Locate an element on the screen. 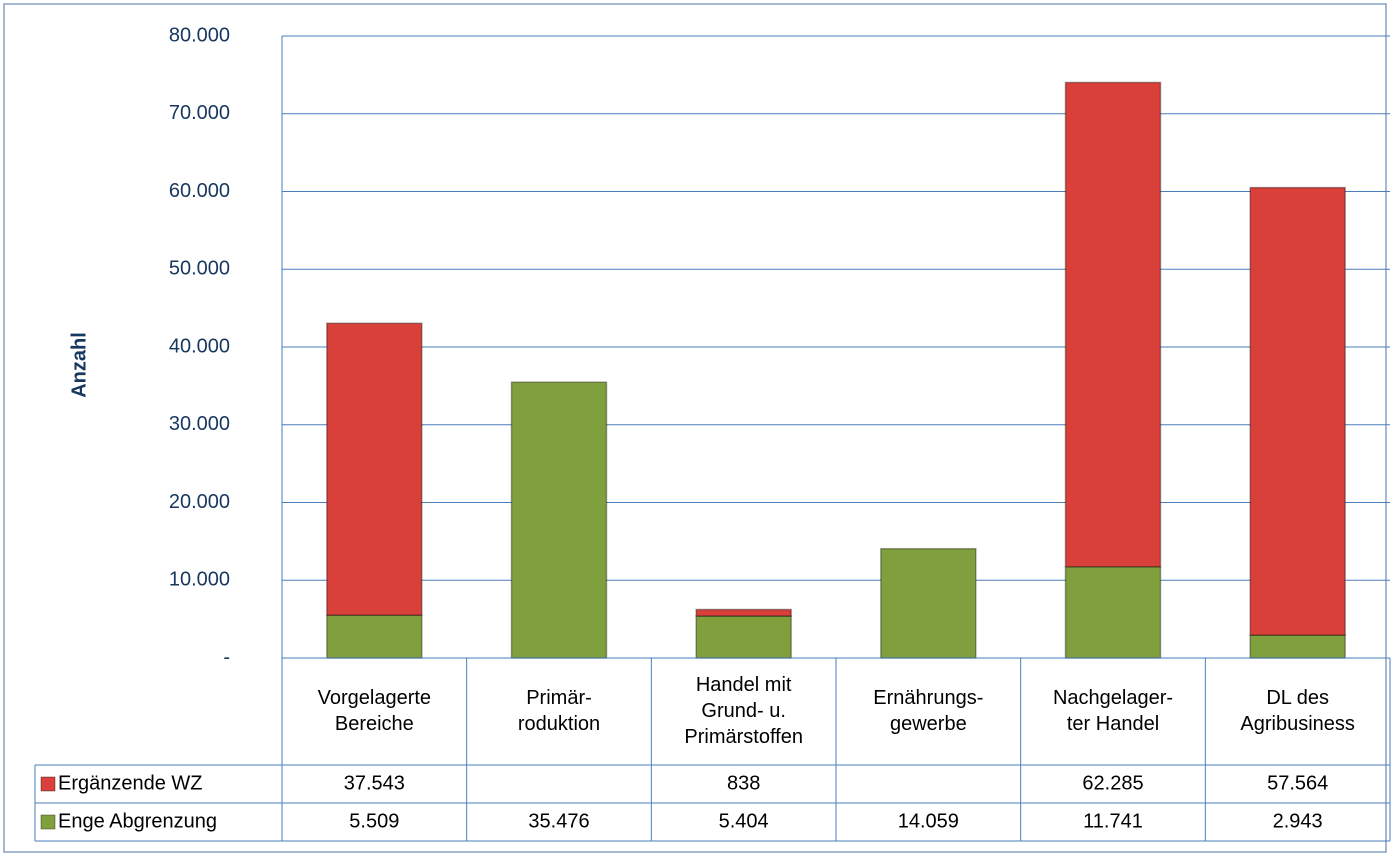 The image size is (1391, 858). y-tick-label: 60.000 is located at coordinates (199, 191).